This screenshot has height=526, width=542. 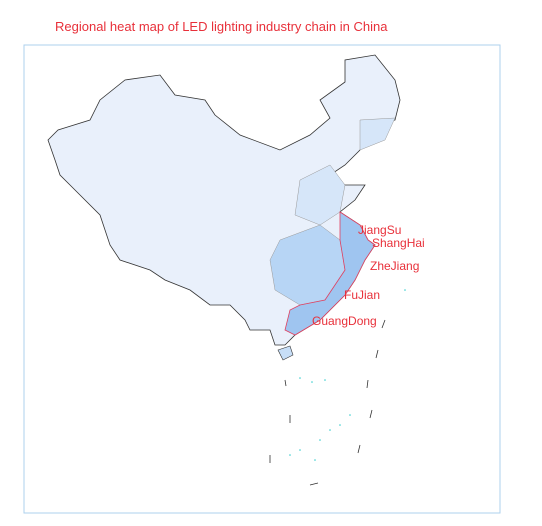 What do you see at coordinates (398, 243) in the screenshot?
I see `region-label: ShangHai` at bounding box center [398, 243].